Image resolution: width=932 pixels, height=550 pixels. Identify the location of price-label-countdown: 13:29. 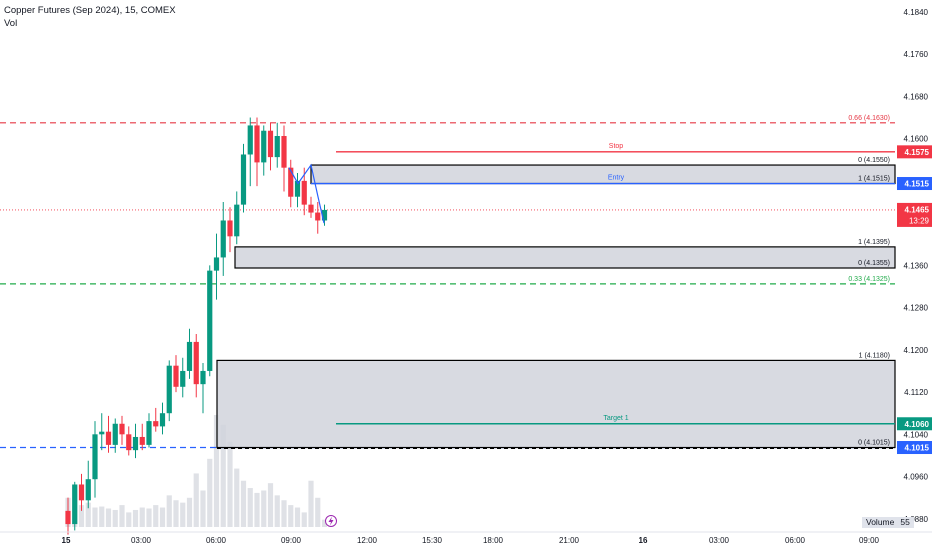
(919, 220).